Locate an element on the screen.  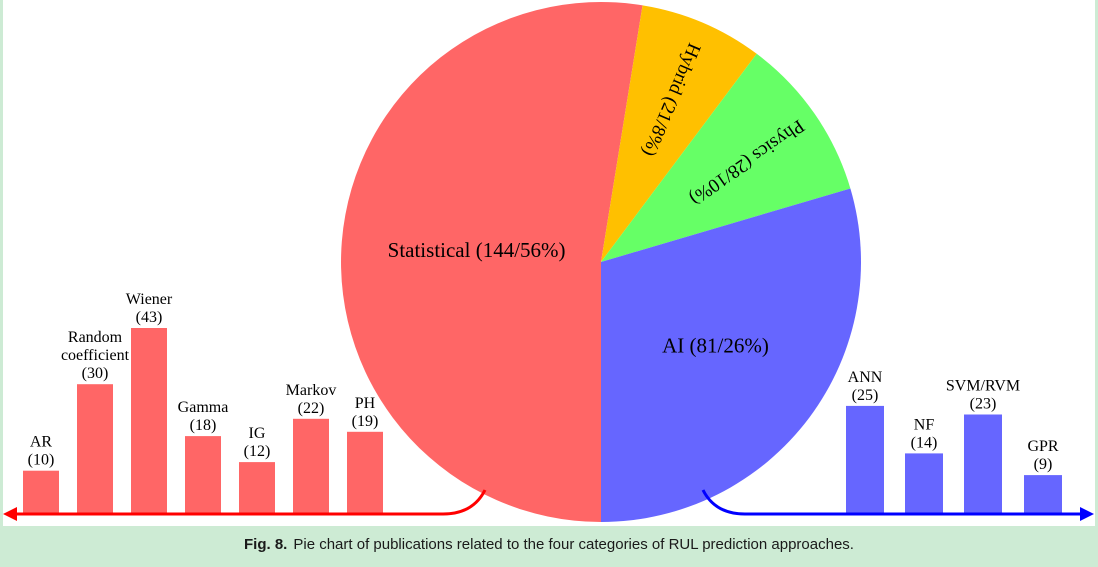
statistical-value-label: (19) is located at coordinates (365, 421).